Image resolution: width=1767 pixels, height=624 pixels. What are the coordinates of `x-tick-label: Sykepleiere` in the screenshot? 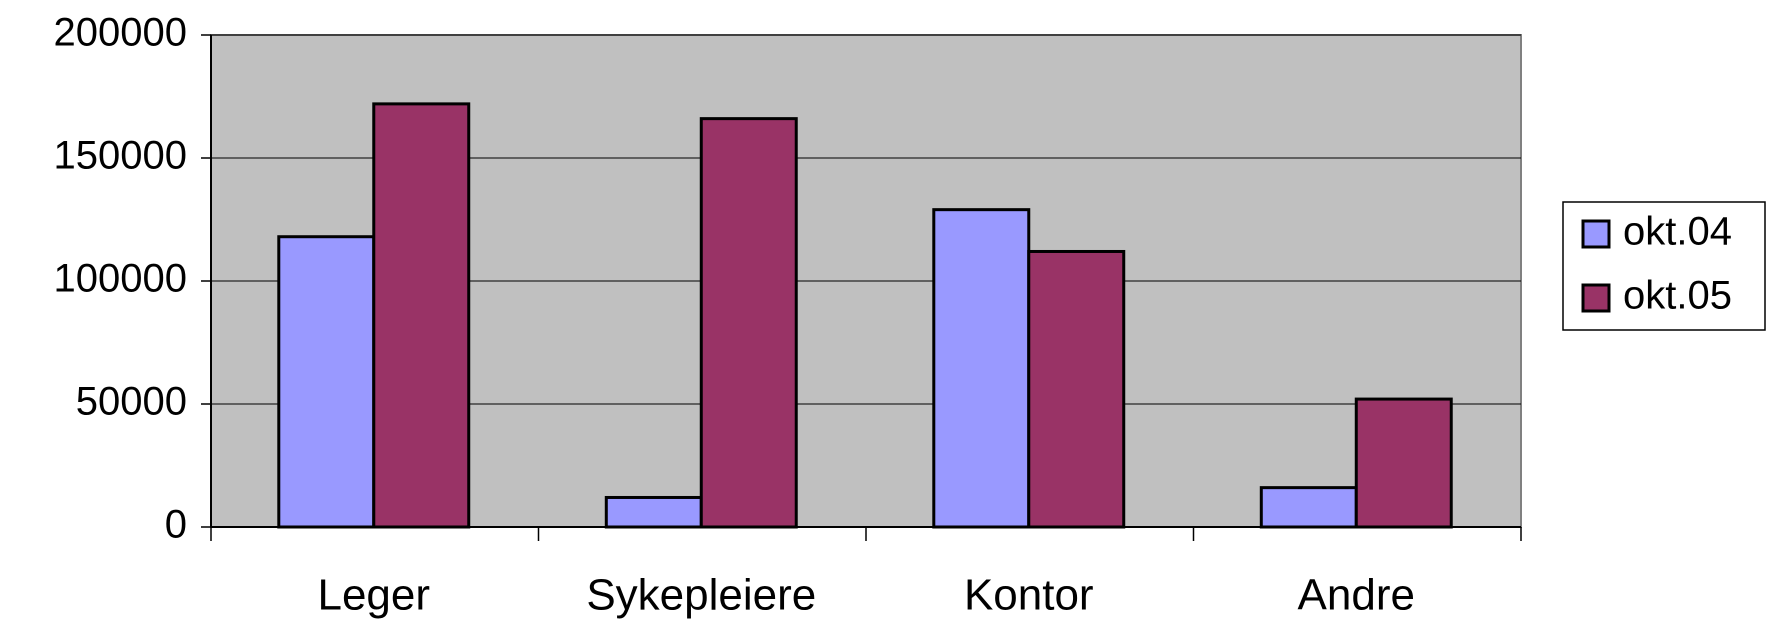 It's located at (701, 595).